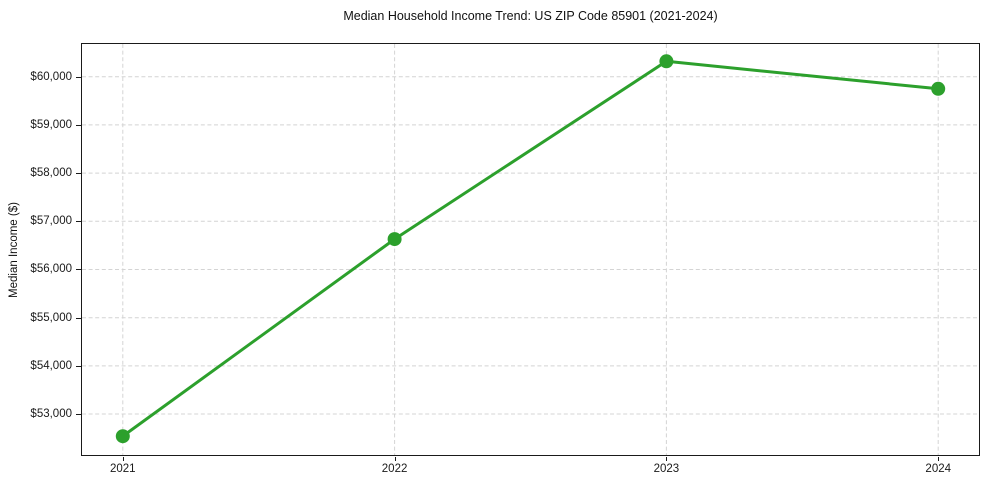  What do you see at coordinates (51, 124) in the screenshot?
I see `y-tick-label: $59,000` at bounding box center [51, 124].